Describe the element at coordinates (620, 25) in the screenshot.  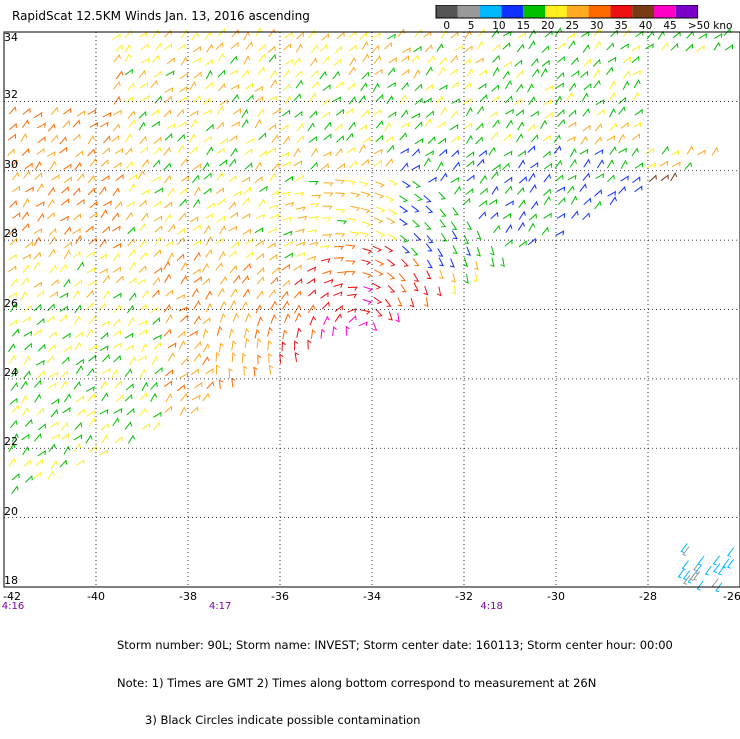
I see `colorbar-label: 35` at that location.